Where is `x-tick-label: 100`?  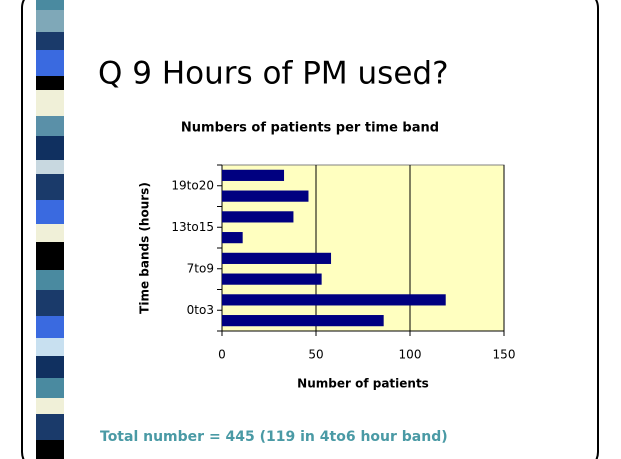
x-tick-label: 100 is located at coordinates (410, 355).